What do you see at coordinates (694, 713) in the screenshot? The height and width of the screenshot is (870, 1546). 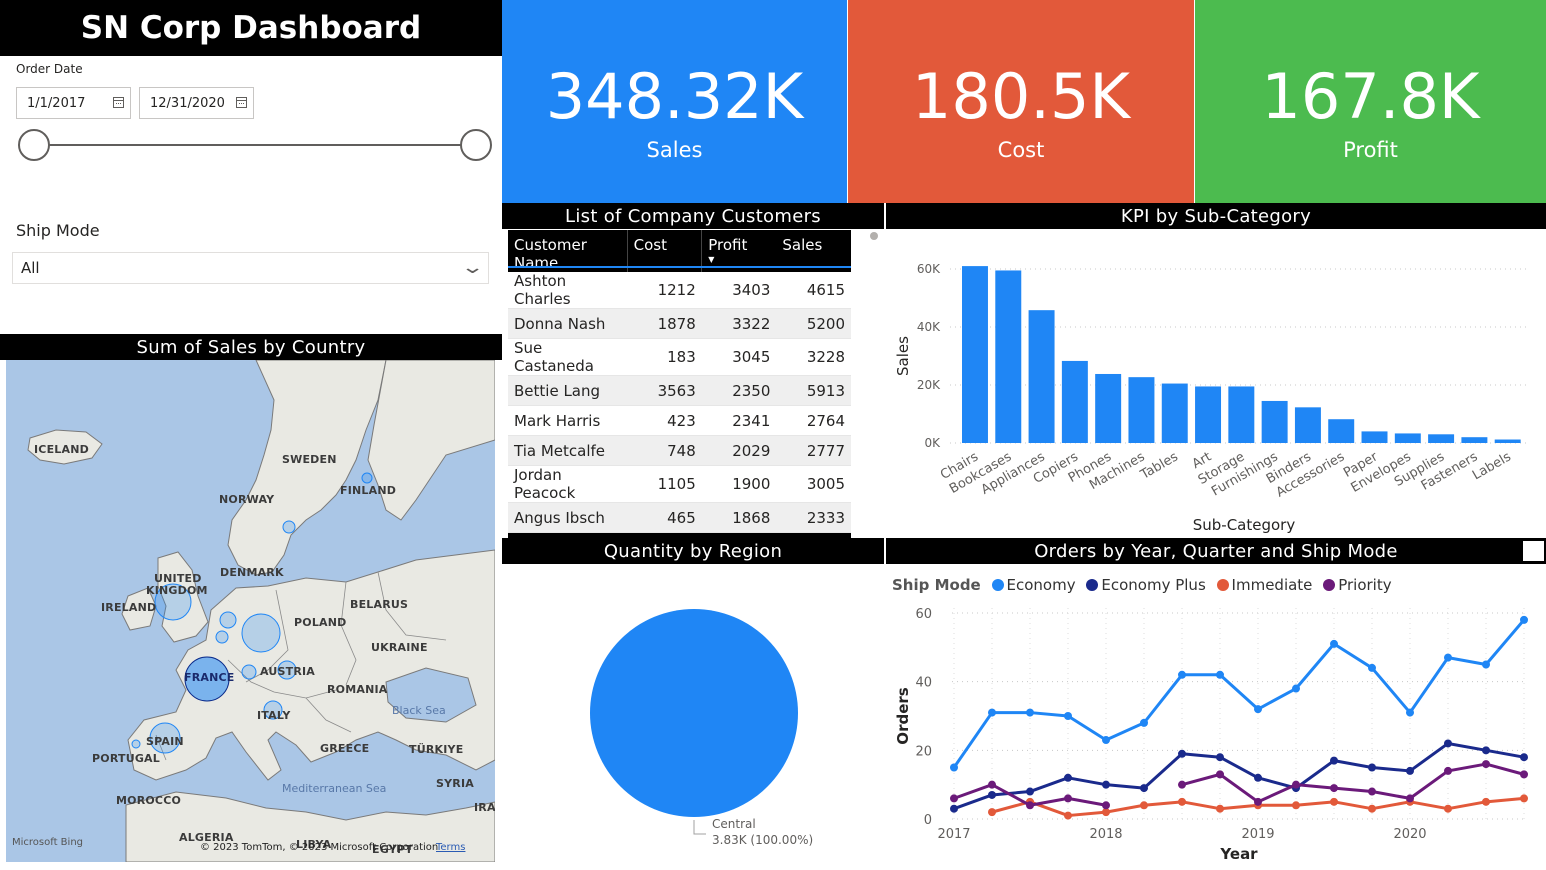 I see `pie-slice` at bounding box center [694, 713].